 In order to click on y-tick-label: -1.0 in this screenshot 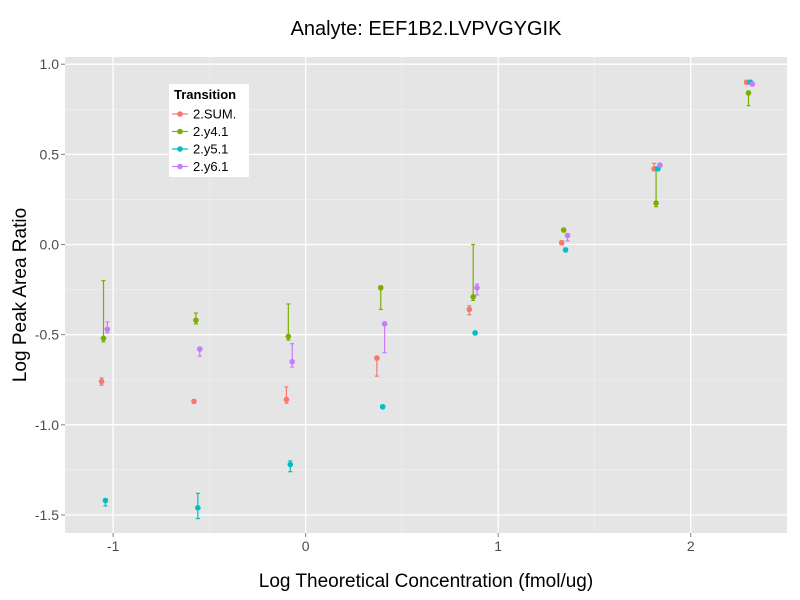, I will do `click(47, 425)`.